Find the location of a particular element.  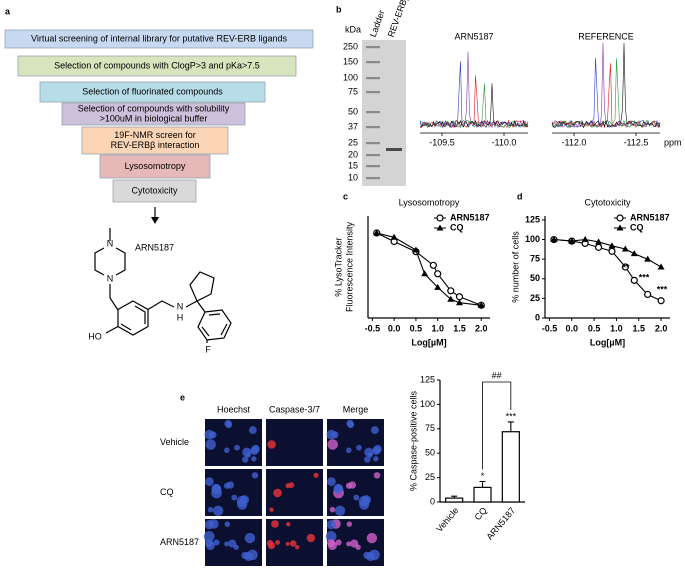

panel-label: b is located at coordinates (339, 9).